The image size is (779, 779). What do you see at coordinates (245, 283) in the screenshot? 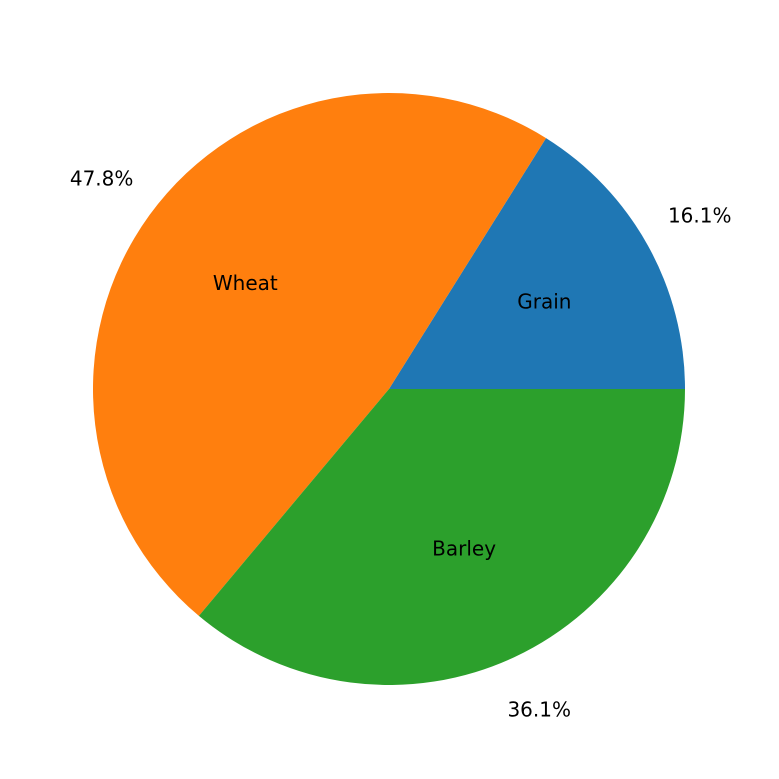
I see `slice-label: Wheat` at bounding box center [245, 283].